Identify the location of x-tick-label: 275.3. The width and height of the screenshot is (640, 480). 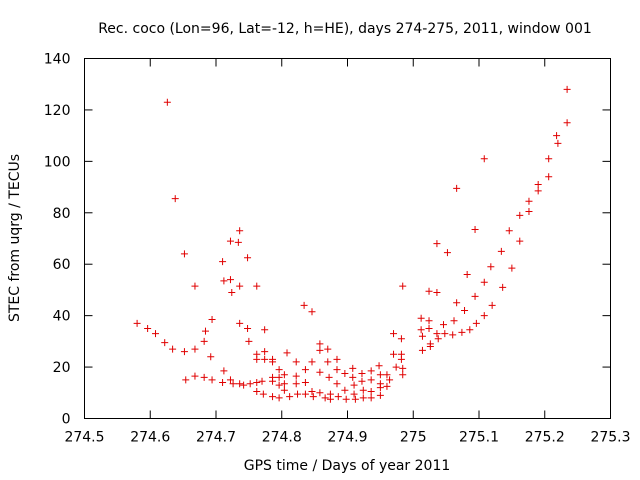
(610, 438).